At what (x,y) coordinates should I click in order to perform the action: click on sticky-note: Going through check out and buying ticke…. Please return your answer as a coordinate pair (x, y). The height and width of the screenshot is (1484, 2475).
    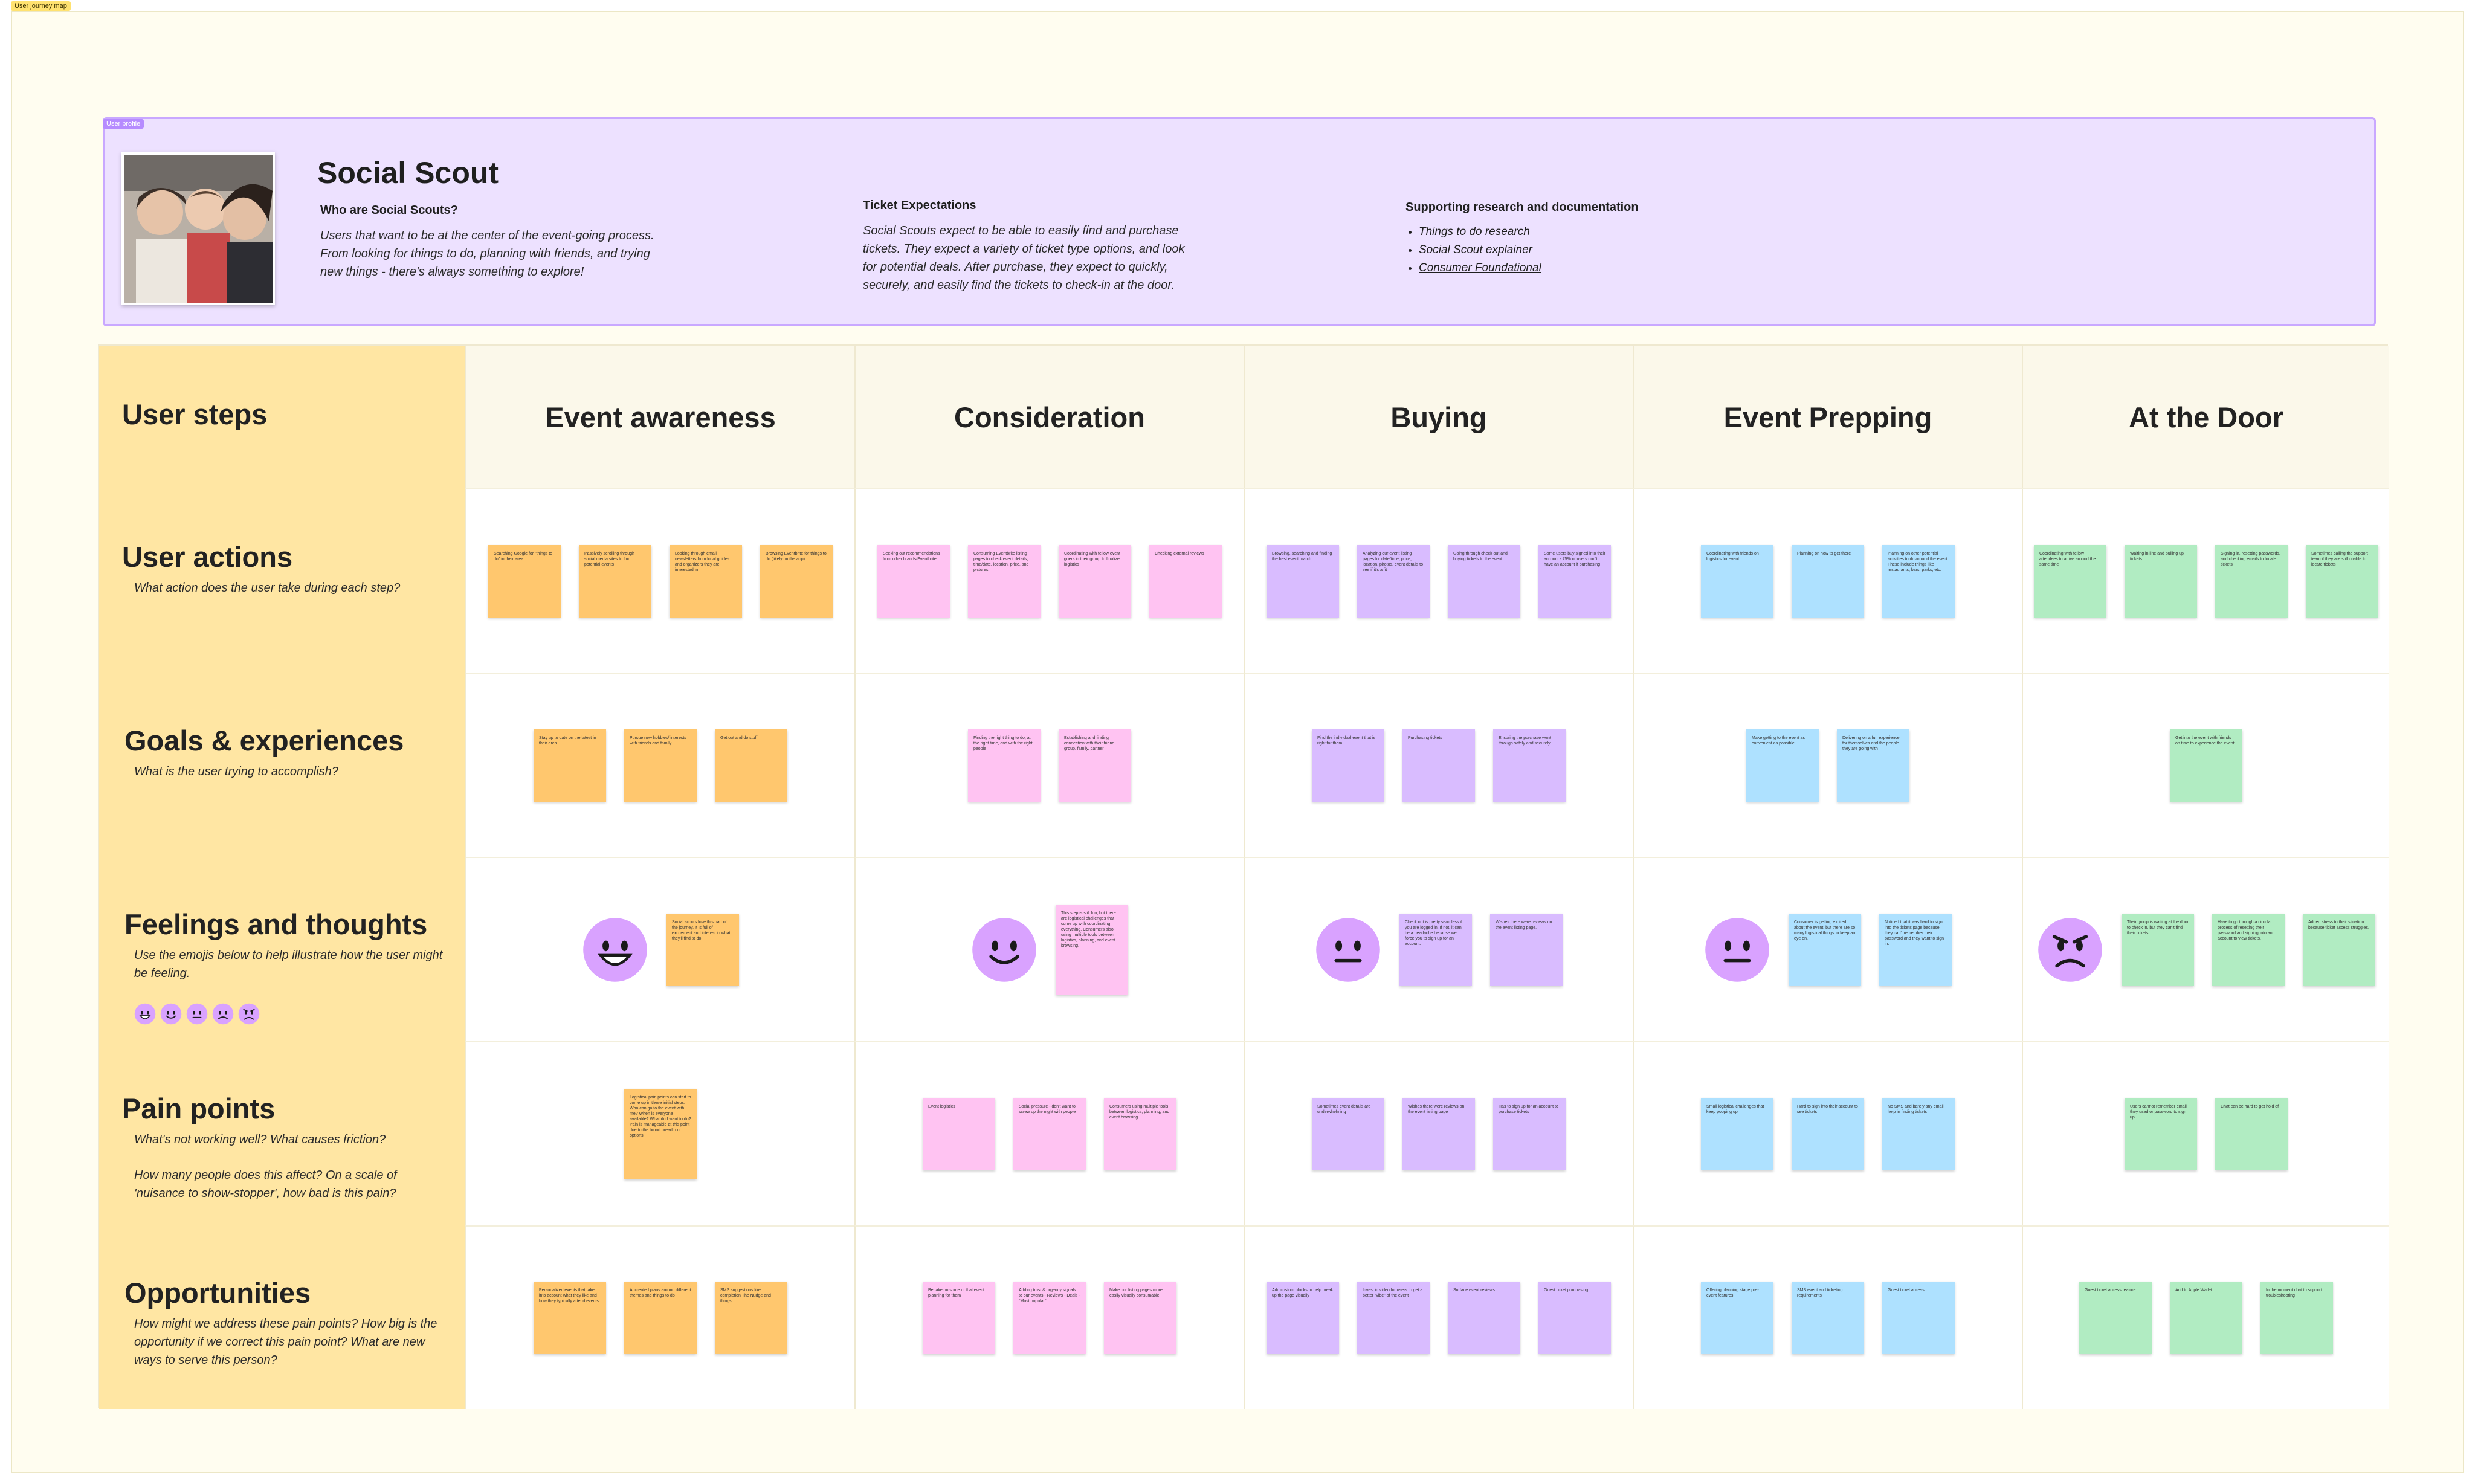
    Looking at the image, I should click on (1484, 581).